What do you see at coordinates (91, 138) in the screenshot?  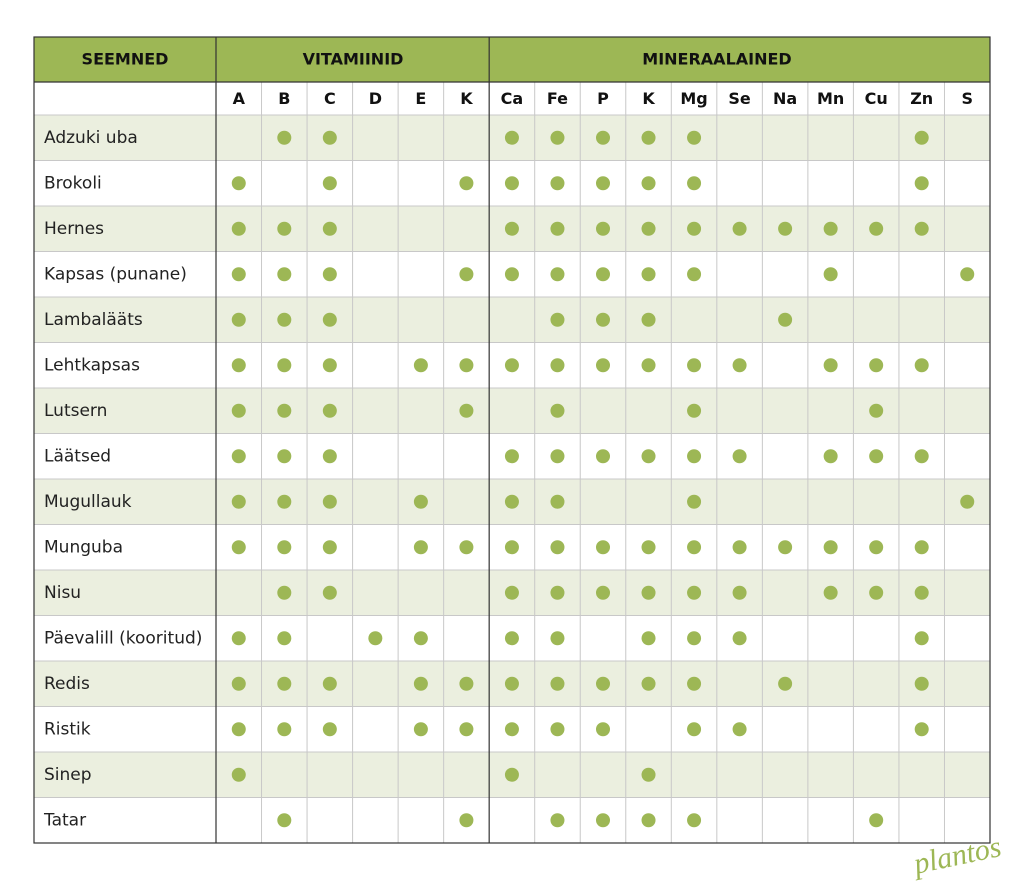 I see `seed-name: Adzuki uba` at bounding box center [91, 138].